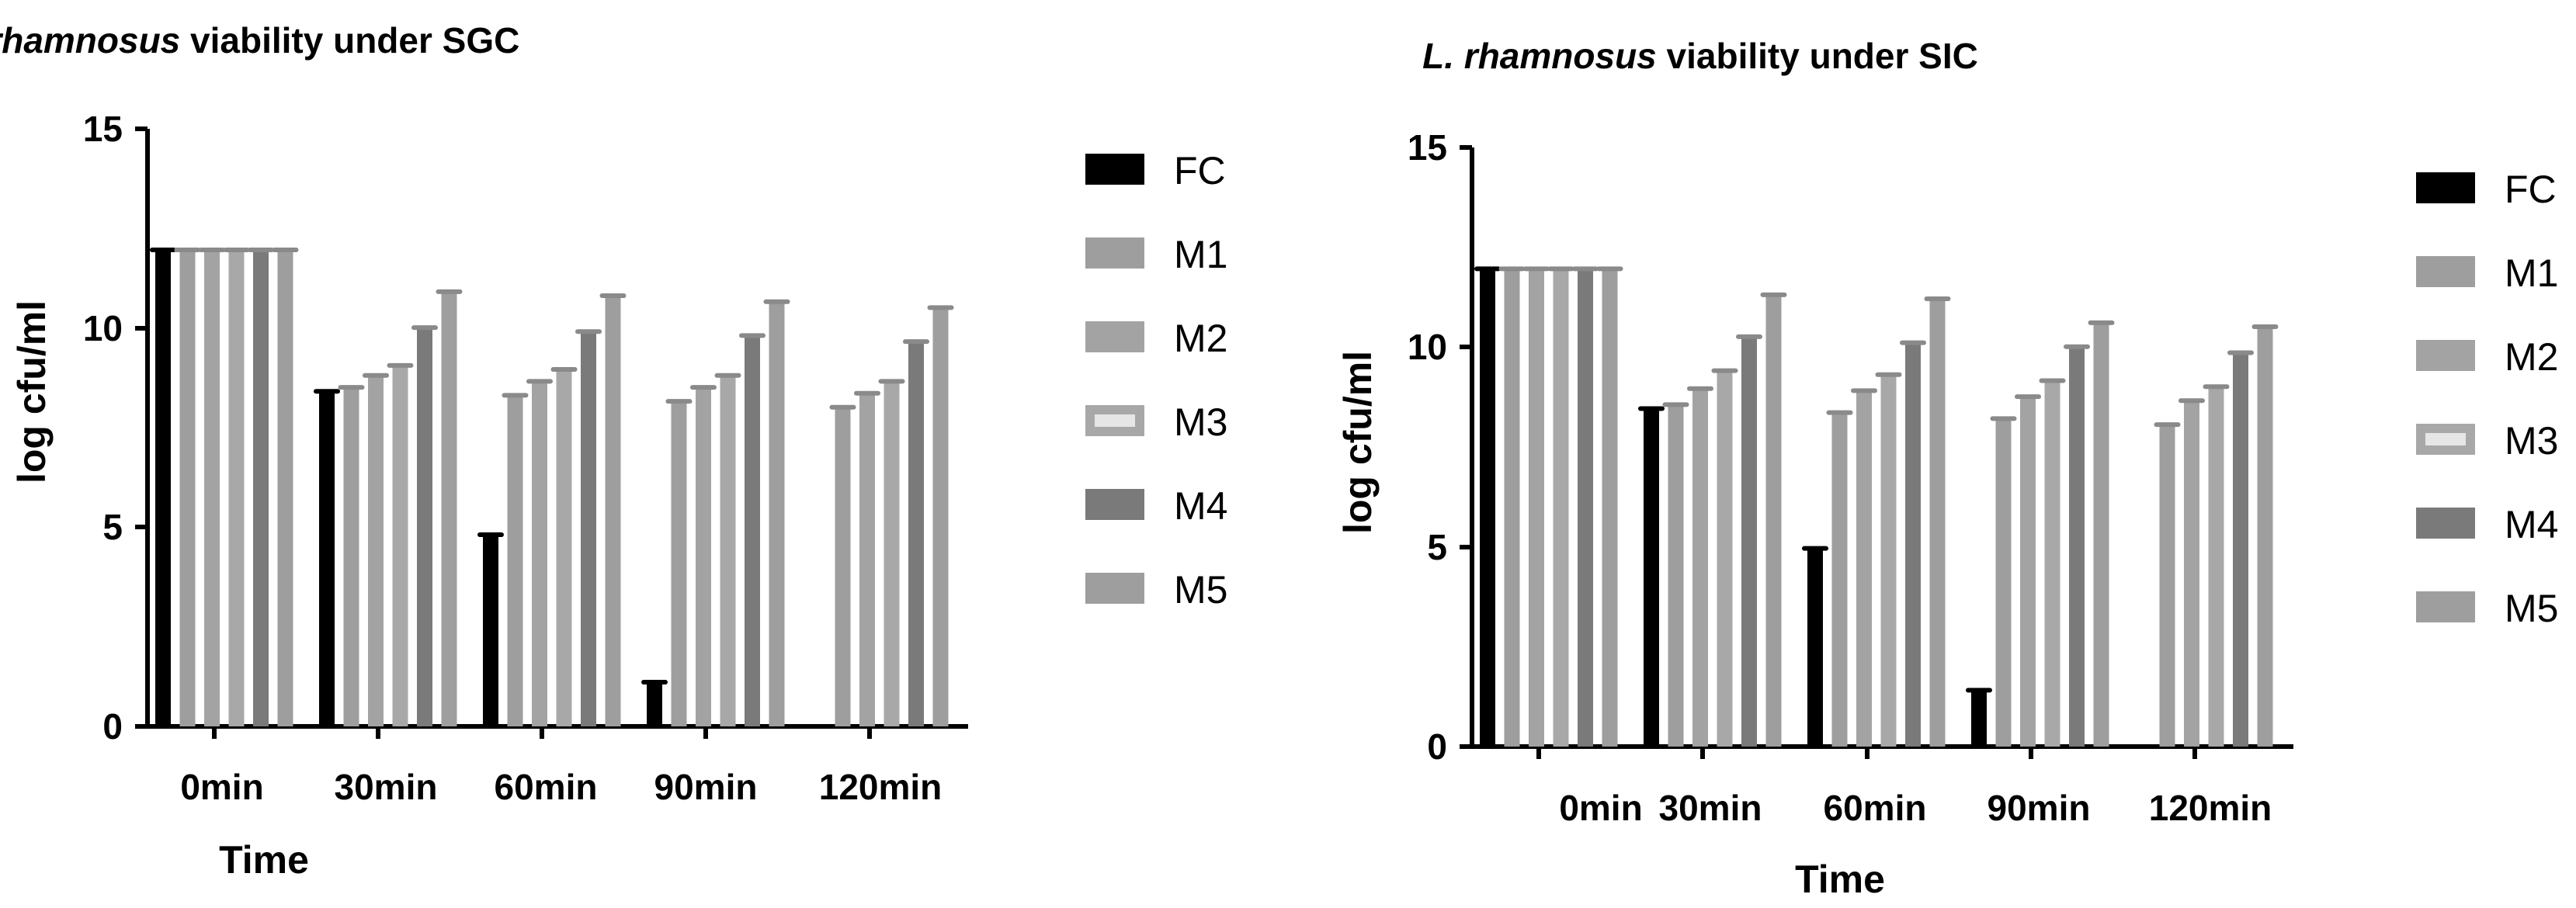 Image resolution: width=2576 pixels, height=908 pixels. I want to click on y-ticks: 0 5 10 15, so click(115, 428).